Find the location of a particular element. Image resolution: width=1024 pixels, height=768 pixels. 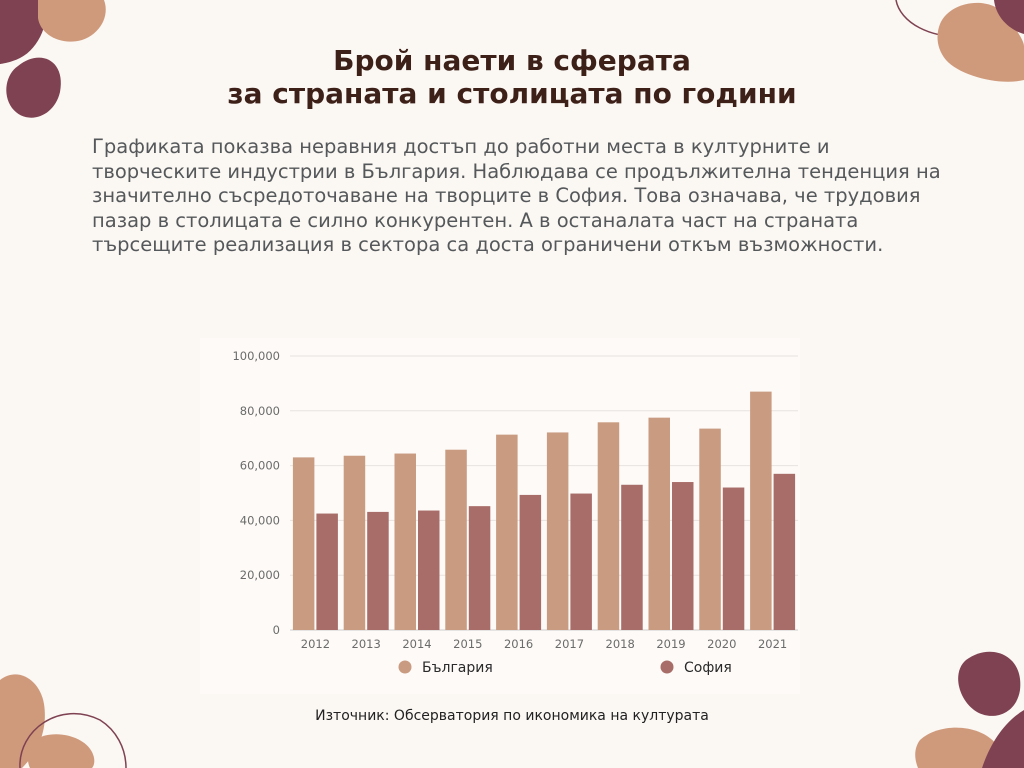

bar-bulgaria-2019 is located at coordinates (659, 523).